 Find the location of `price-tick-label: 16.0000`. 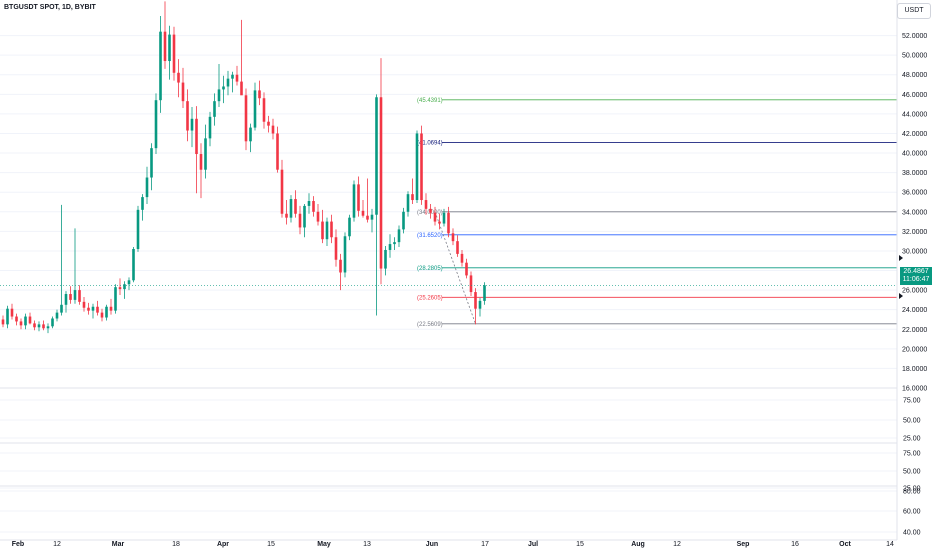

price-tick-label: 16.0000 is located at coordinates (914, 389).